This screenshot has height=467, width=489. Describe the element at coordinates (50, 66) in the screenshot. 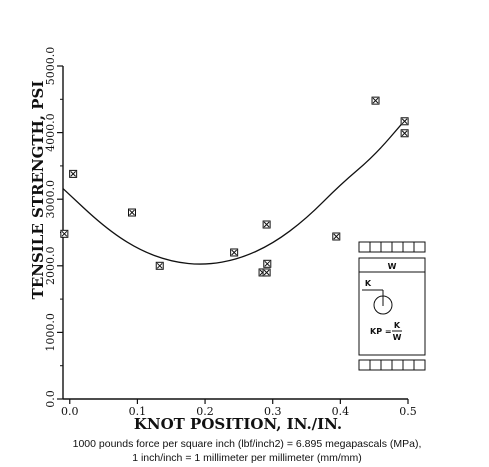

I see `y-tick-label: 5000.0` at that location.